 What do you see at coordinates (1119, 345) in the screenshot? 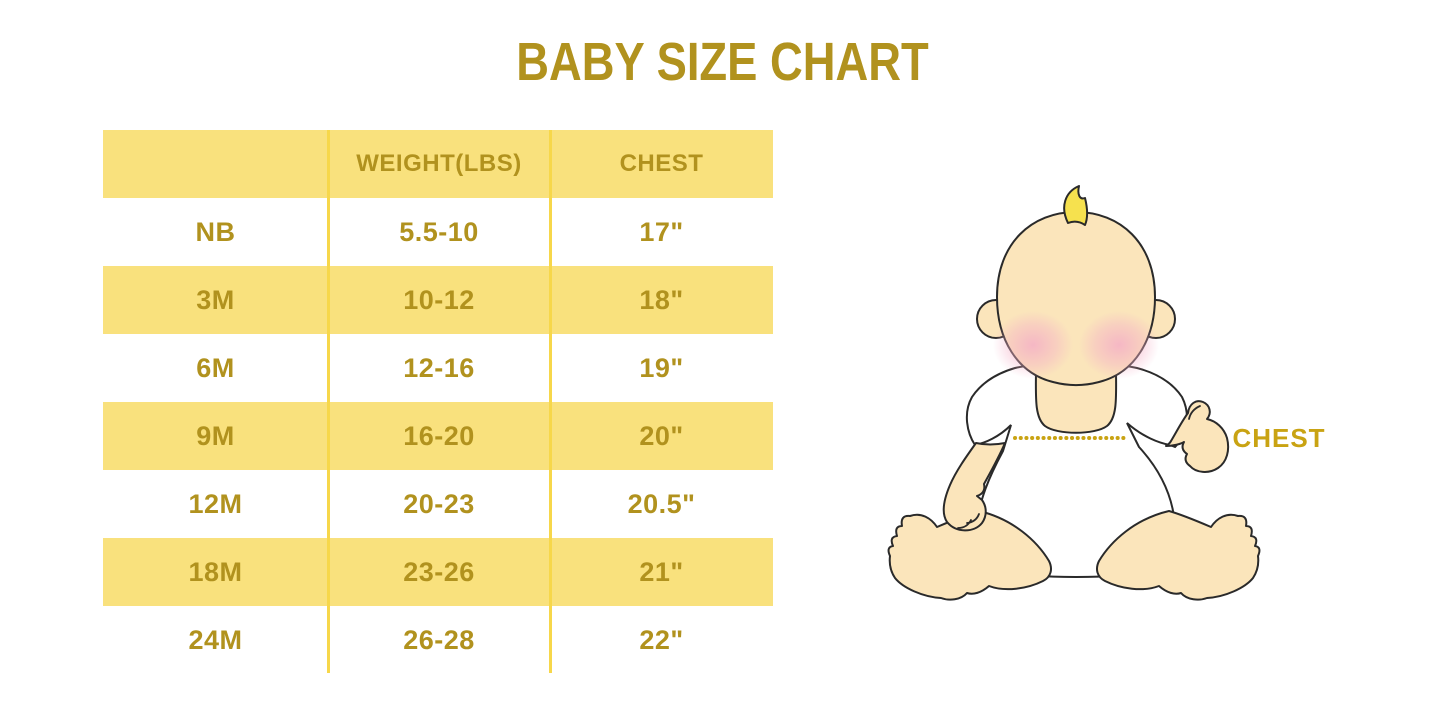
I see `baby-blush-right` at bounding box center [1119, 345].